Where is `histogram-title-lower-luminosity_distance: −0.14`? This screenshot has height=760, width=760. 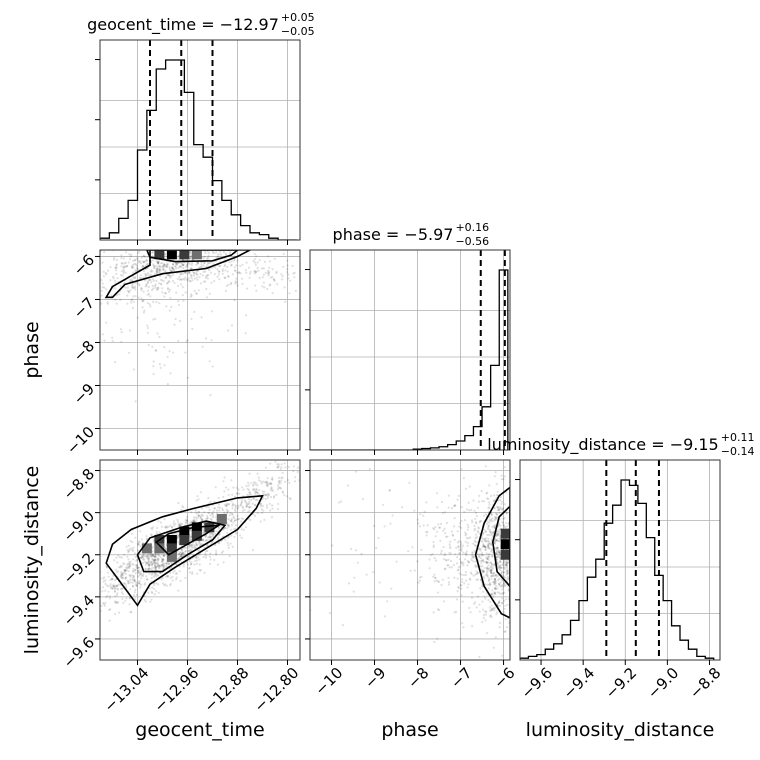
histogram-title-lower-luminosity_distance: −0.14 is located at coordinates (738, 451).